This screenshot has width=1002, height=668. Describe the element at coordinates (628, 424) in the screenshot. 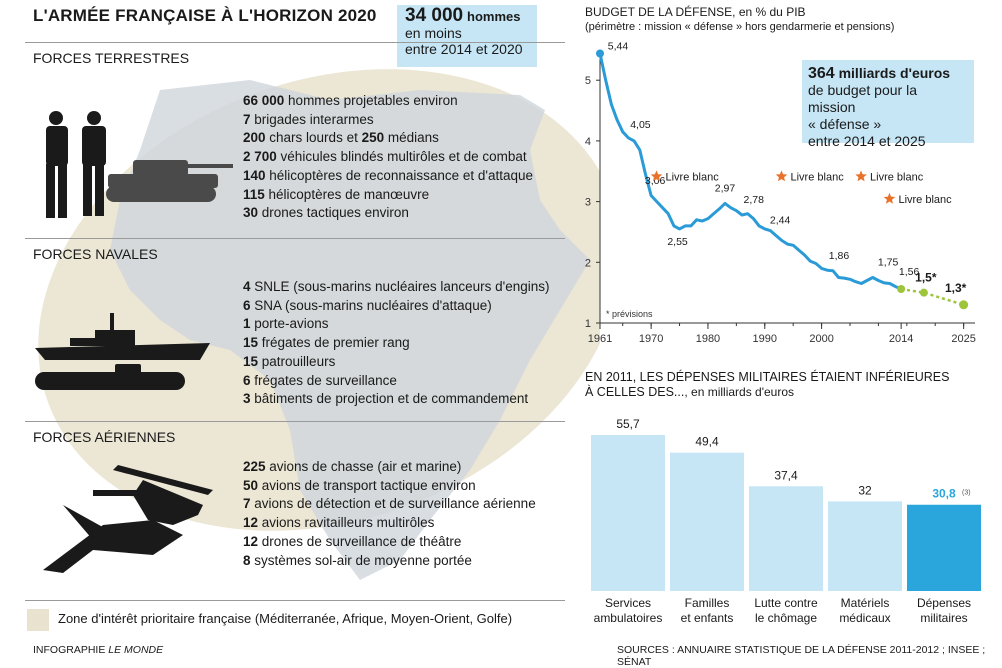

I see `bar-value-label: 55,7` at that location.